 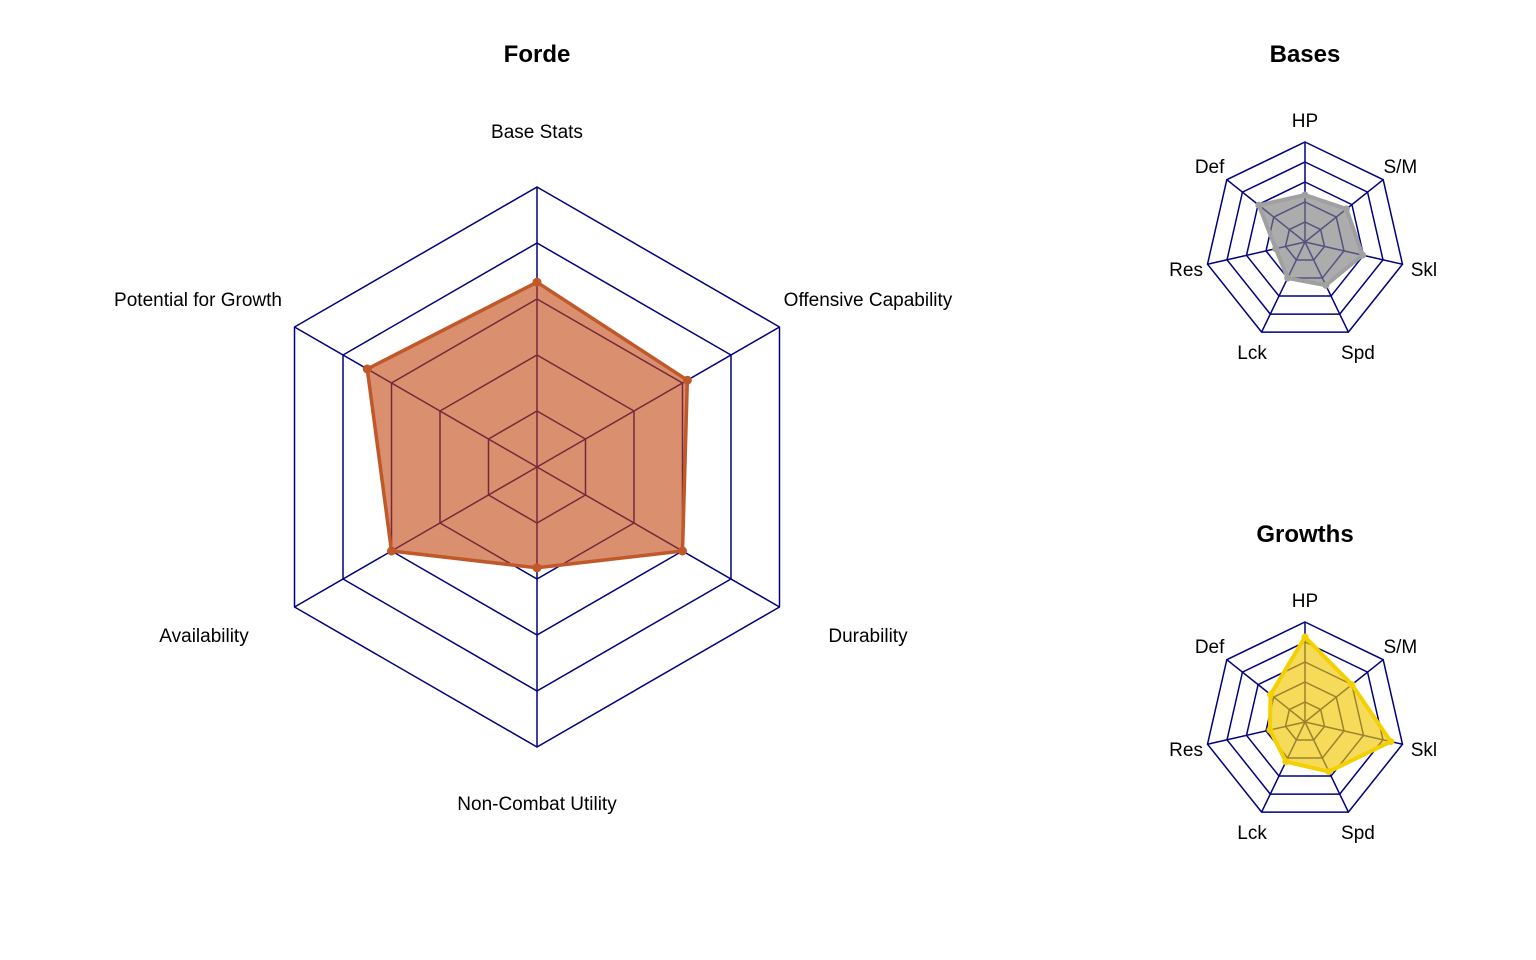 I want to click on chart-title: Bases, so click(x=1305, y=54).